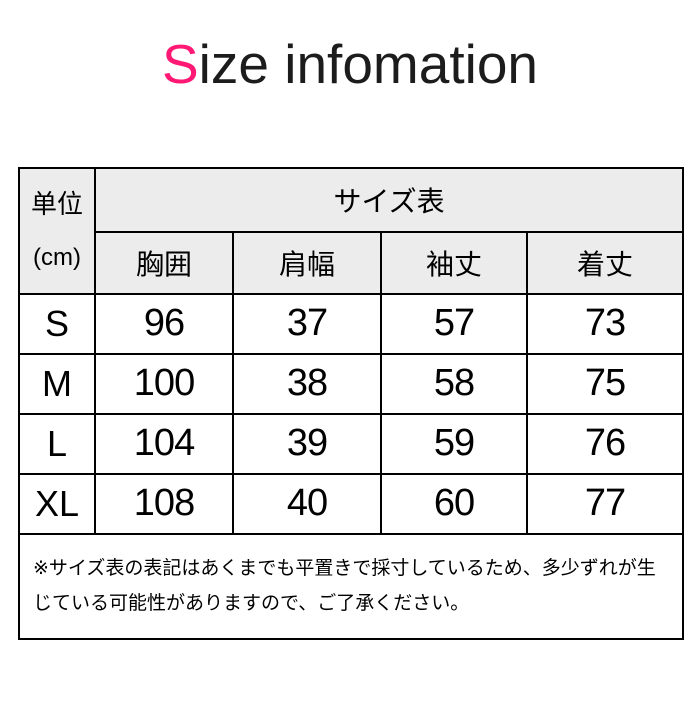  Describe the element at coordinates (605, 323) in the screenshot. I see `cell-length: 73` at that location.